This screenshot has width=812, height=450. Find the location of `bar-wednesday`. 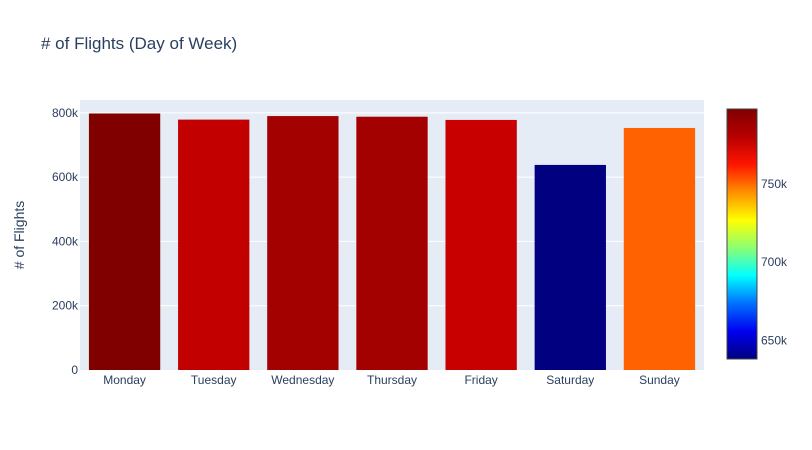

bar-wednesday is located at coordinates (303, 243).